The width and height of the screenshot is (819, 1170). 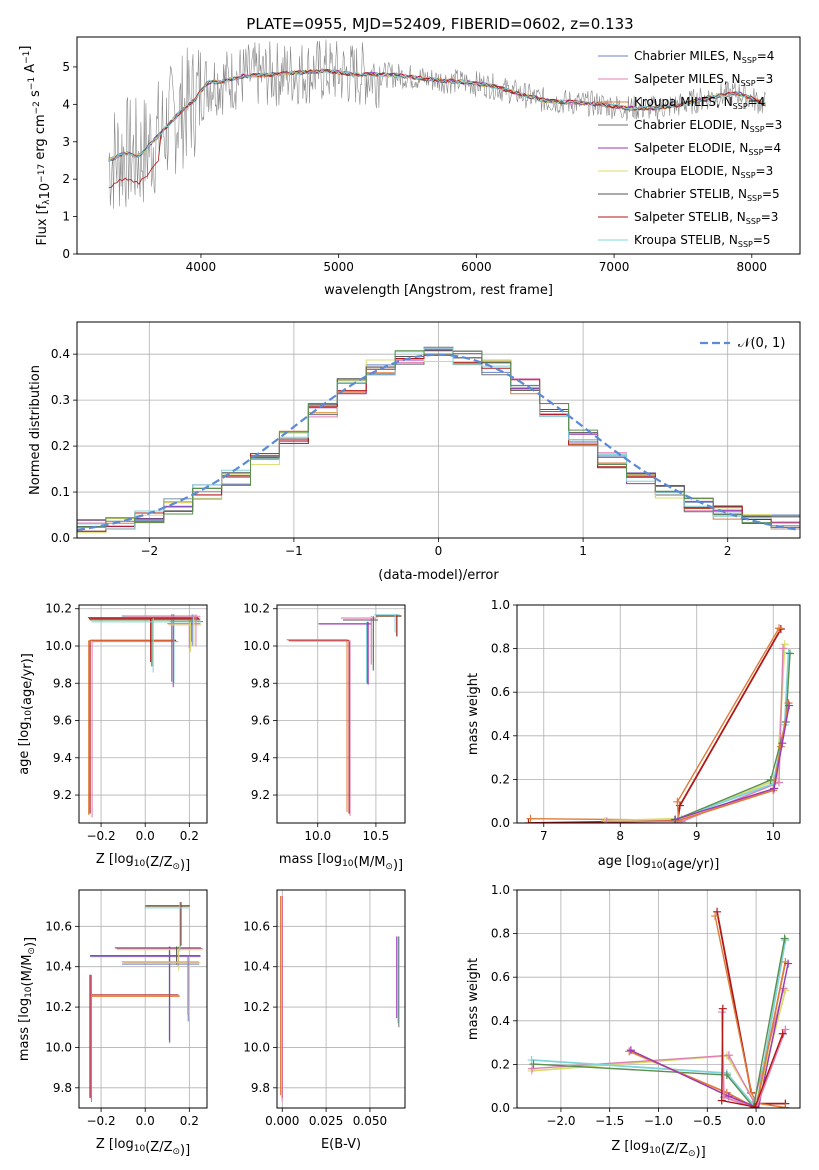 What do you see at coordinates (294, 551) in the screenshot?
I see `x-tick-label: −1` at bounding box center [294, 551].